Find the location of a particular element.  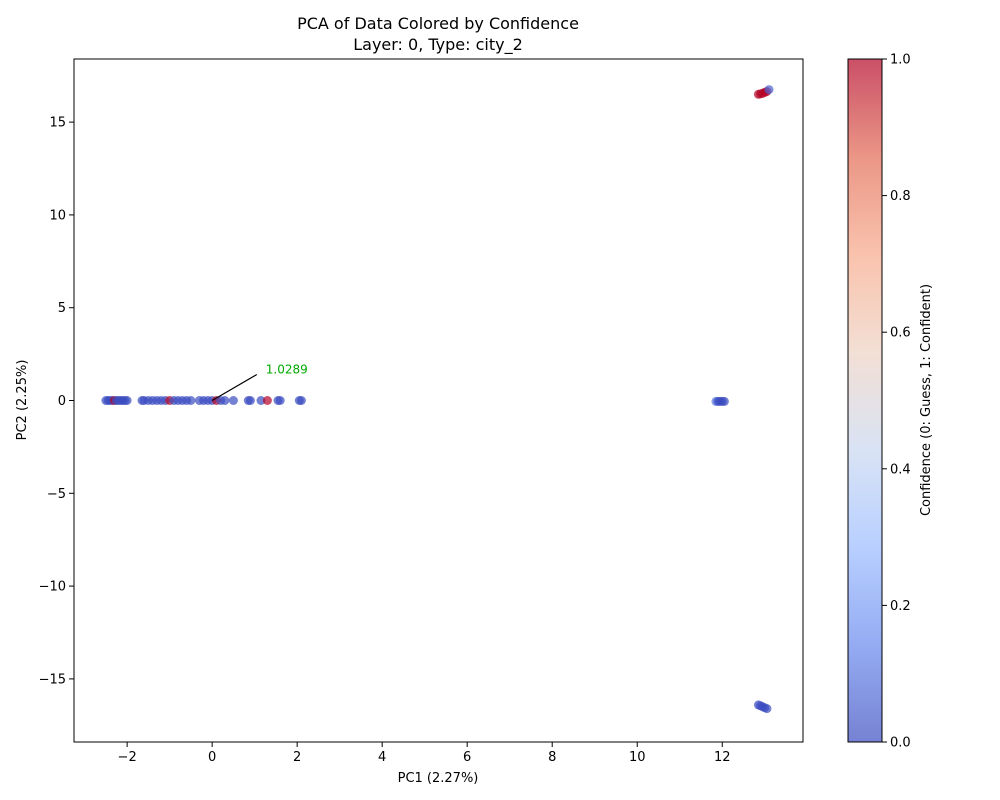

colorbar-gradient is located at coordinates (865, 400).